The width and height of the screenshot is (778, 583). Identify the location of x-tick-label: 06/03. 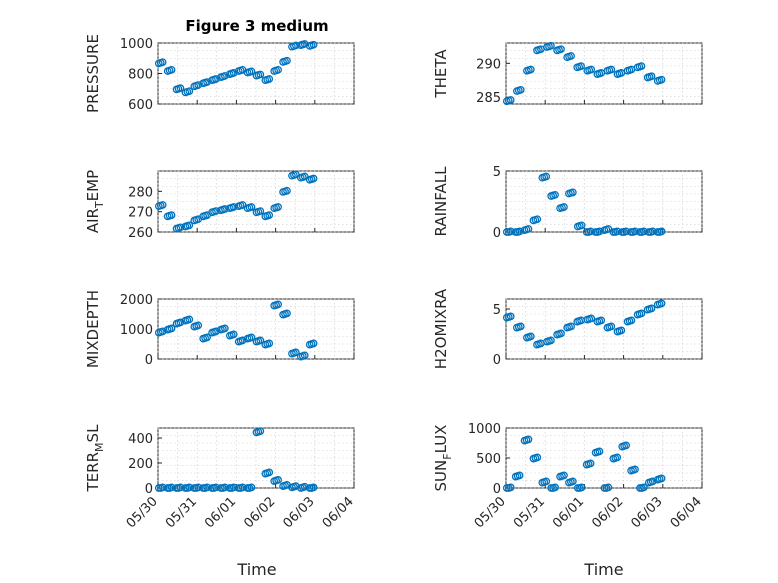
(647, 512).